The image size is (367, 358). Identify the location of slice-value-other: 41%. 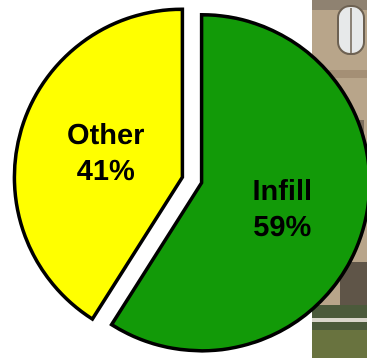
(106, 171).